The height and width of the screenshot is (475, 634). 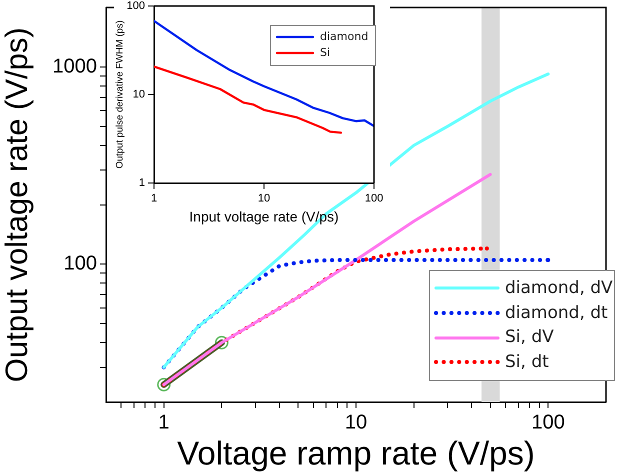 I want to click on legend-label: diamond, so click(x=344, y=37).